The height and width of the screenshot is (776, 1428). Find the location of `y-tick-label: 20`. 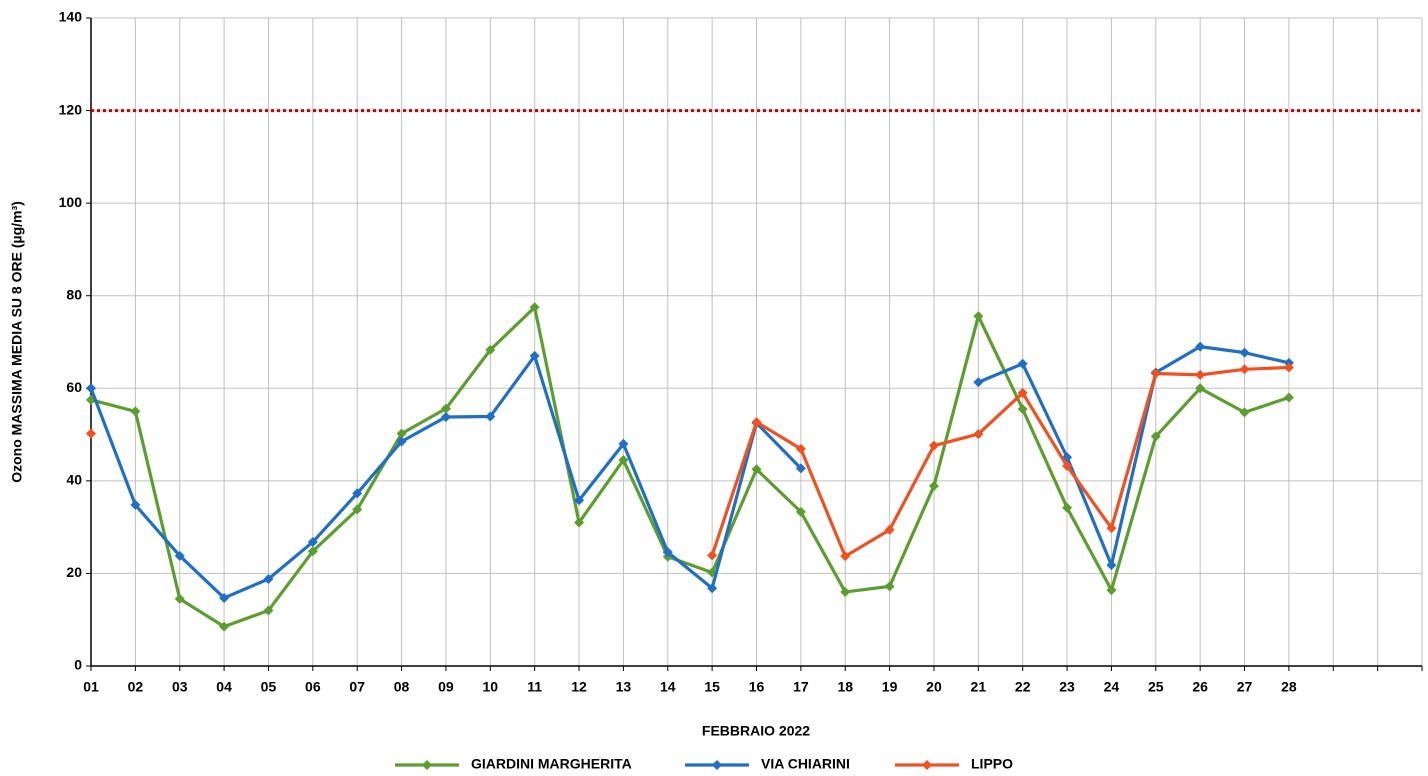

y-tick-label: 20 is located at coordinates (74, 572).